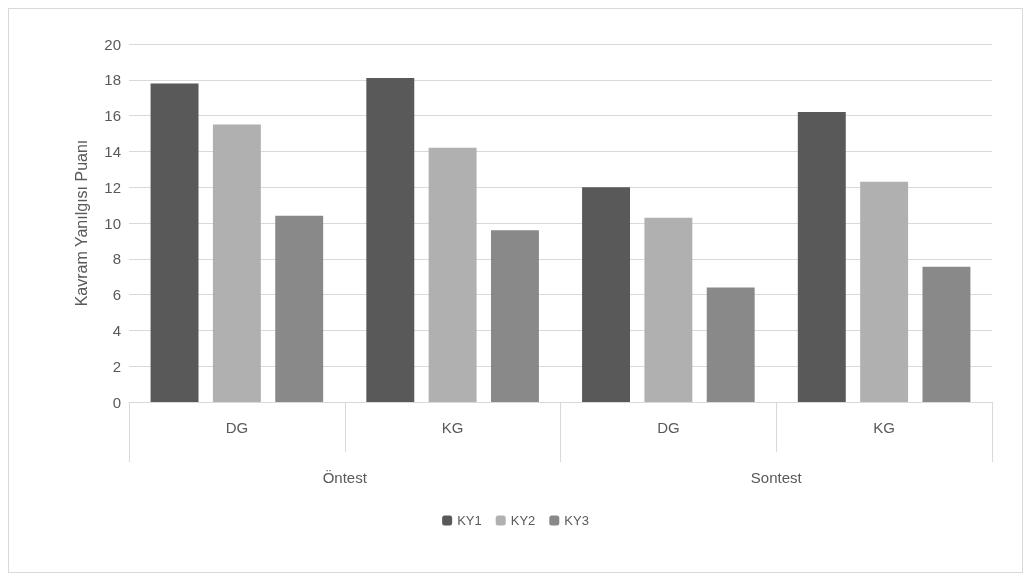 This screenshot has width=1033, height=583. Describe the element at coordinates (112, 151) in the screenshot. I see `y-tick-label: 14` at that location.